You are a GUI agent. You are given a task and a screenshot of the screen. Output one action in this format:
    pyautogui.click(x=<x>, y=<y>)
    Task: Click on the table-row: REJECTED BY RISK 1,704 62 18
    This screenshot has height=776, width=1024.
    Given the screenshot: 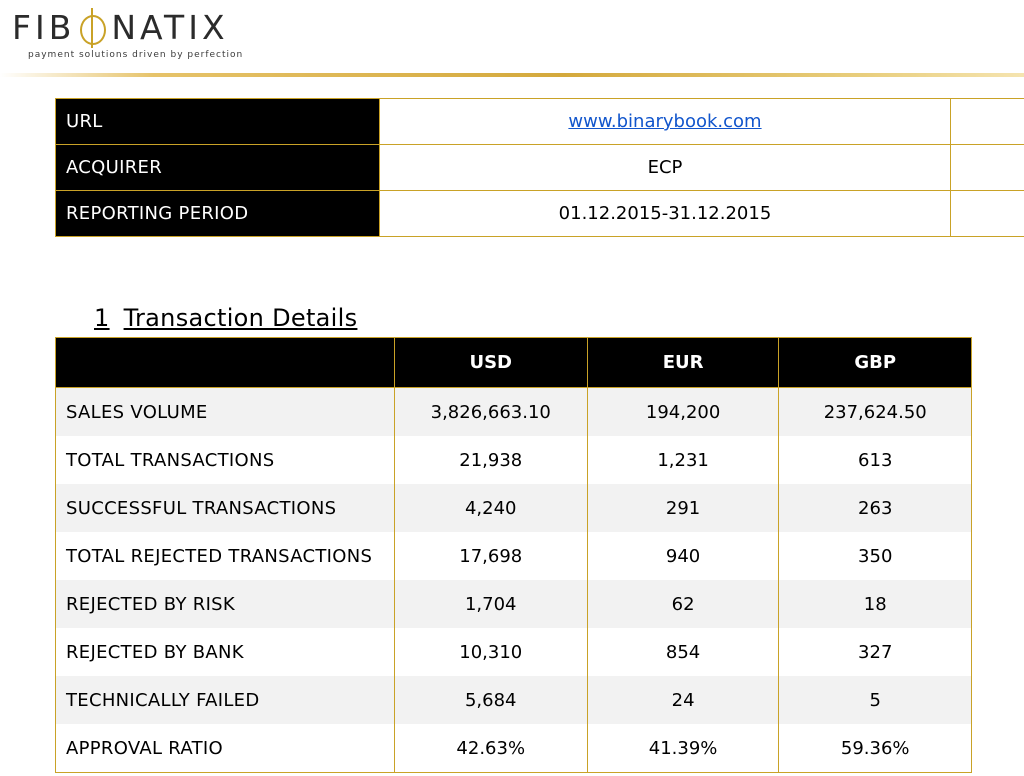 What is the action you would take?
    pyautogui.click(x=513, y=604)
    